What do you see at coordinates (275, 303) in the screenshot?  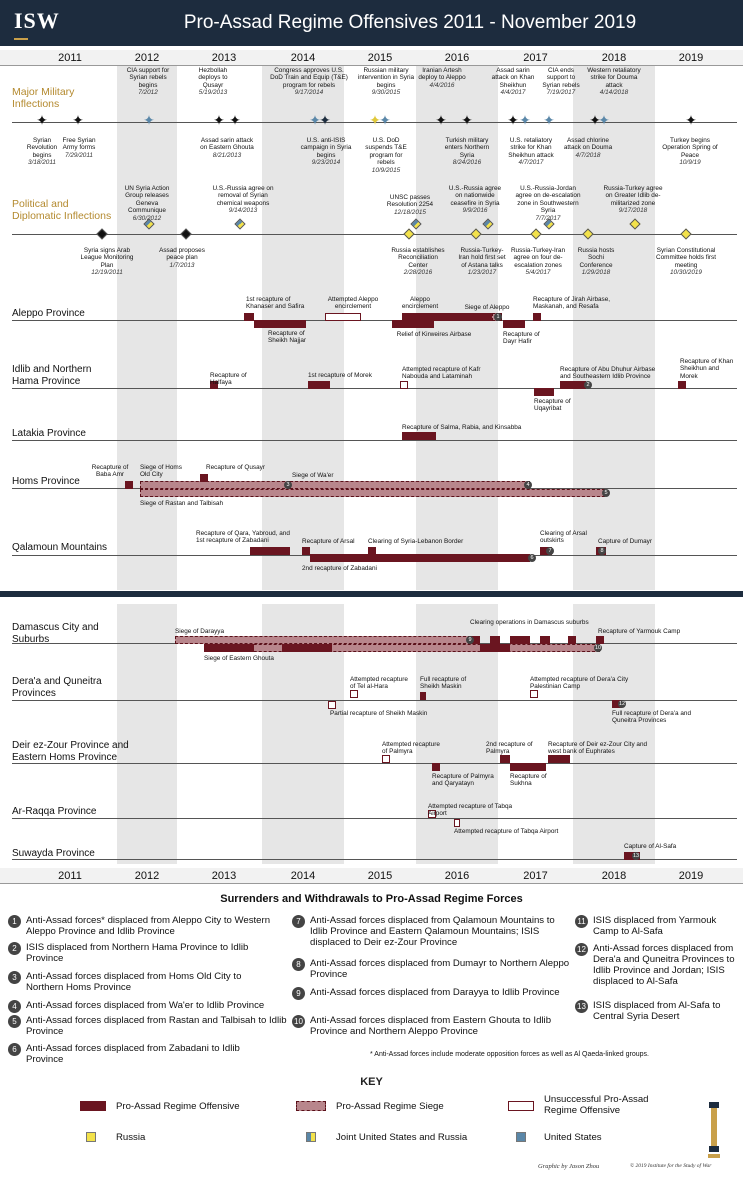 I see `event-label: 1st recapture of Khanaser and Safira` at bounding box center [275, 303].